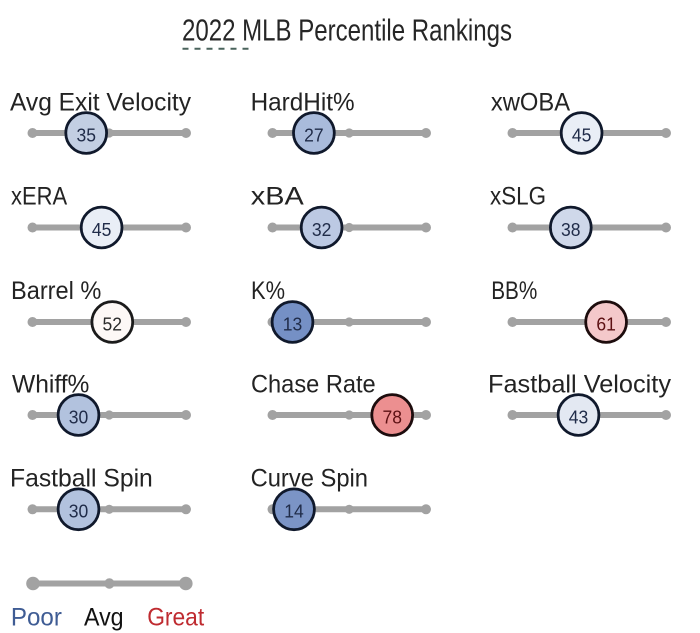  I want to click on svg-text: Avg Exit Velocity, so click(100, 103).